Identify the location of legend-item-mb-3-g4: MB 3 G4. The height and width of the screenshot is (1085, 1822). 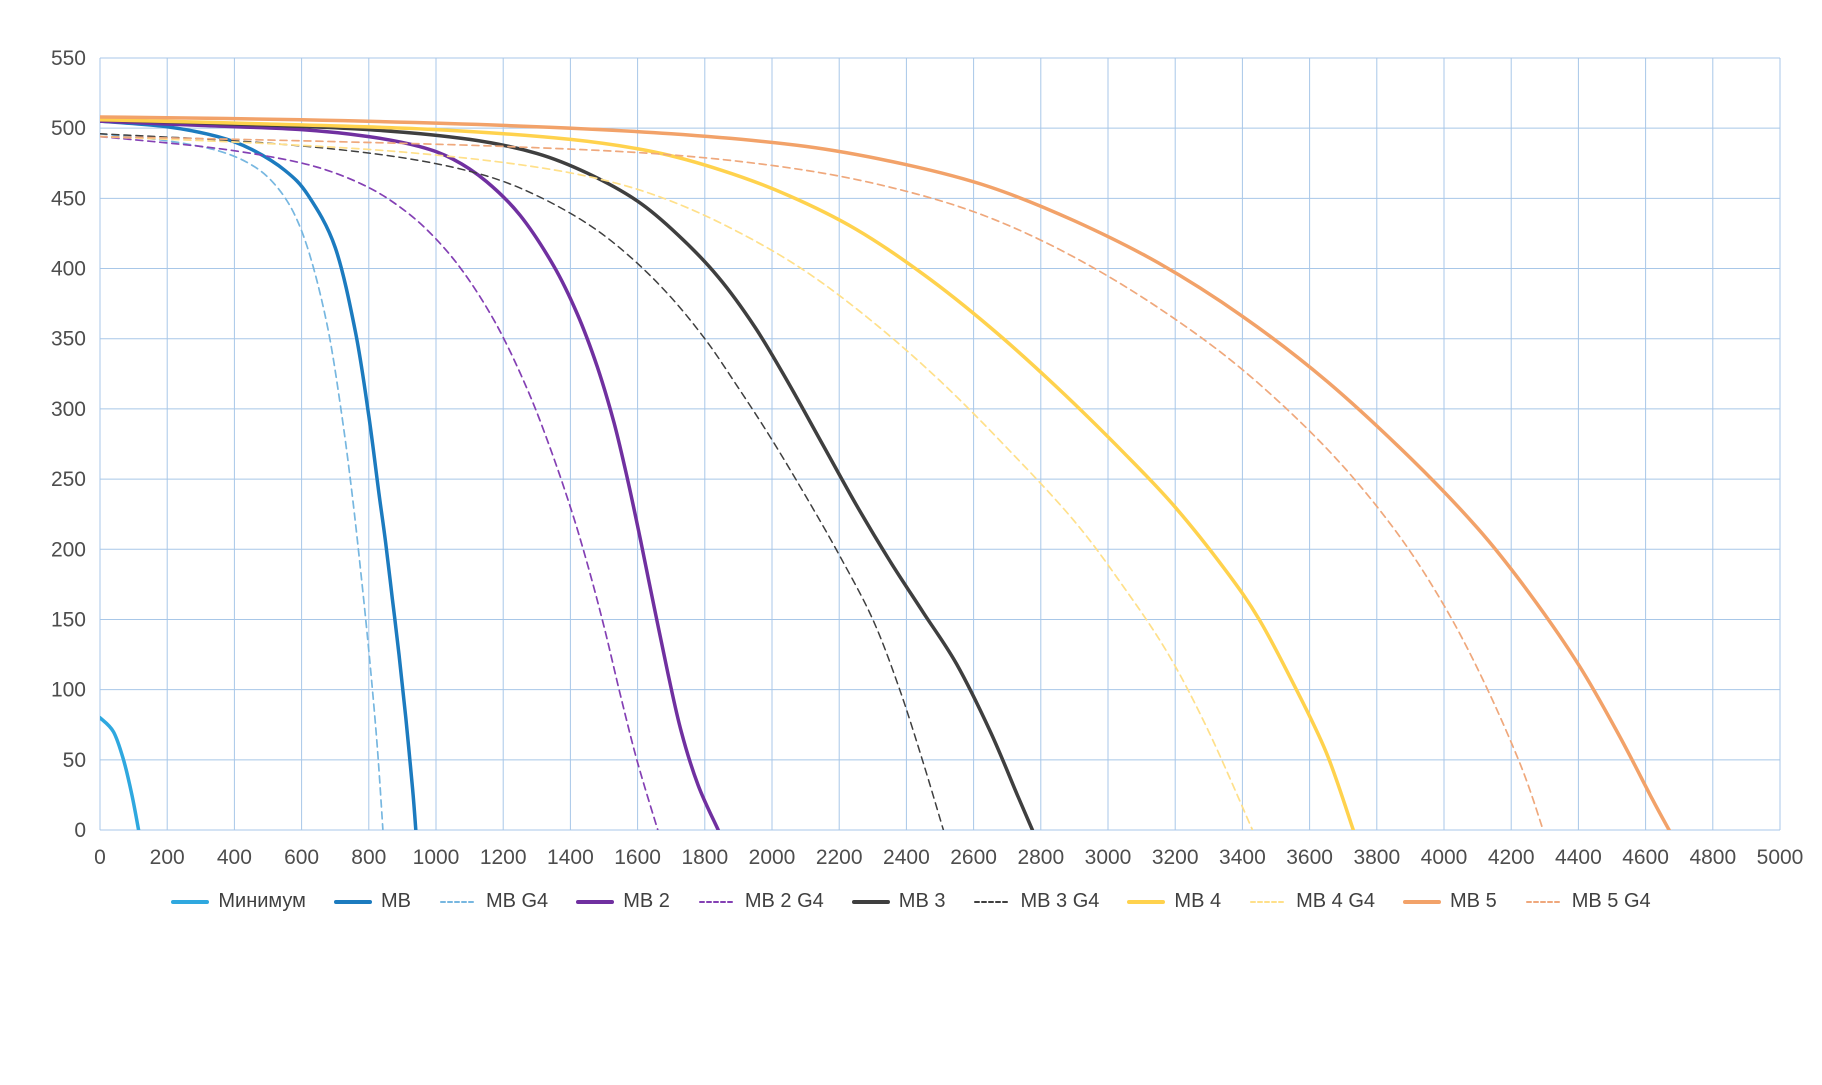
(1036, 901).